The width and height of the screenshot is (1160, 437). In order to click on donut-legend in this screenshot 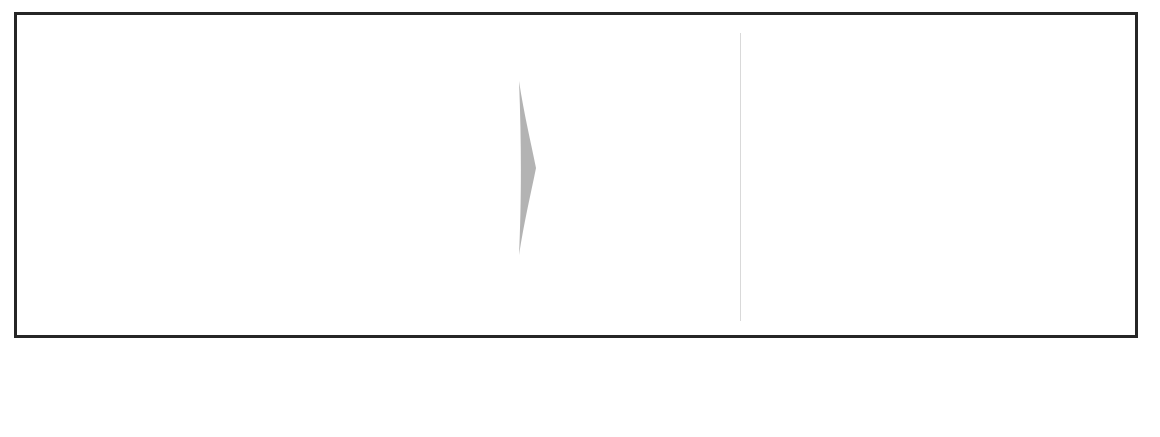, I will do `click(300, 284)`.